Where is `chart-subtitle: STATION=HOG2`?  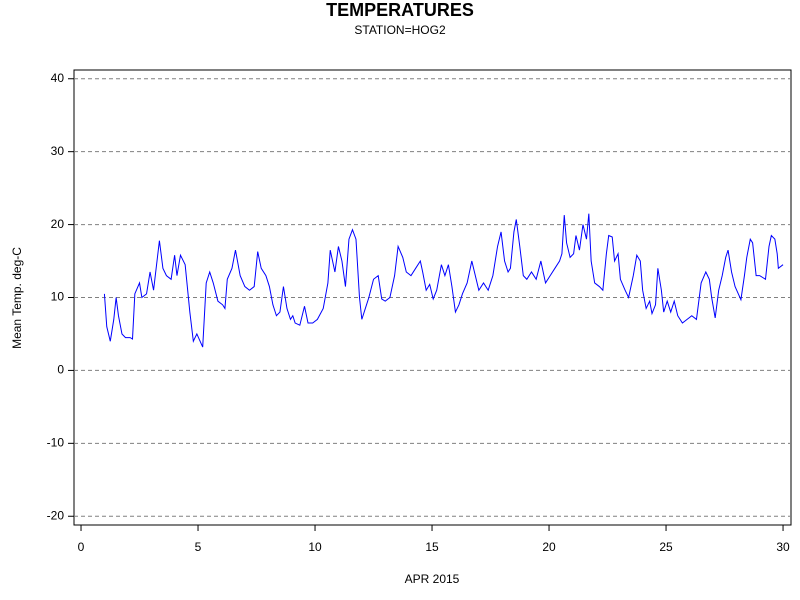 chart-subtitle: STATION=HOG2 is located at coordinates (400, 30).